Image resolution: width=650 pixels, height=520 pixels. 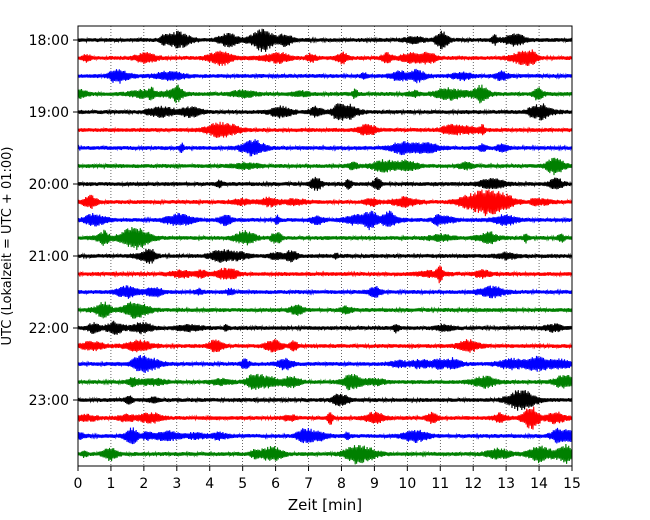 What do you see at coordinates (506, 484) in the screenshot?
I see `x-tick-label: 13` at bounding box center [506, 484].